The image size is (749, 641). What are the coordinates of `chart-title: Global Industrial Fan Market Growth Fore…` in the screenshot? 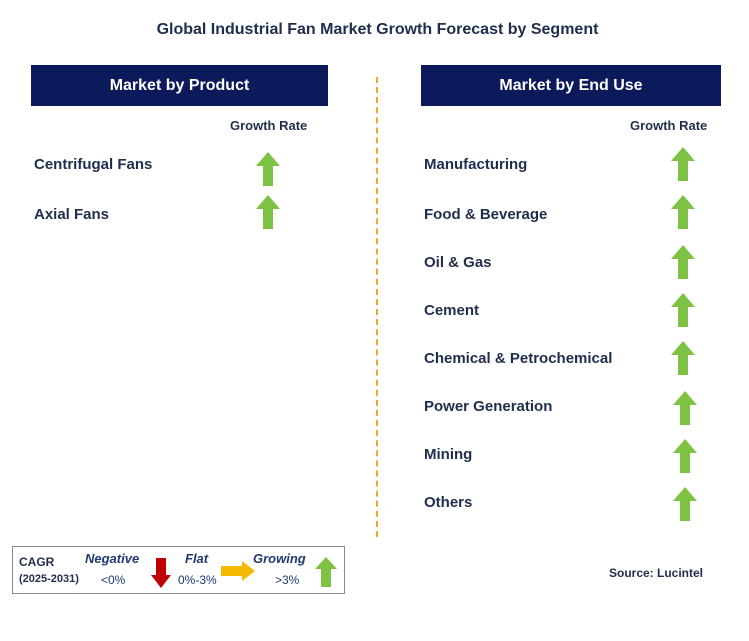 It's located at (377, 29).